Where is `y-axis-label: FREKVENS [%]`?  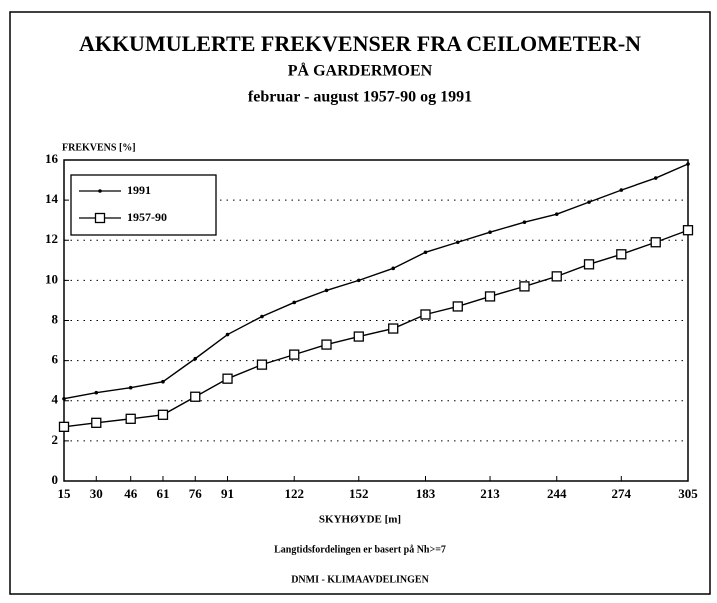
y-axis-label: FREKVENS [%] is located at coordinates (99, 147).